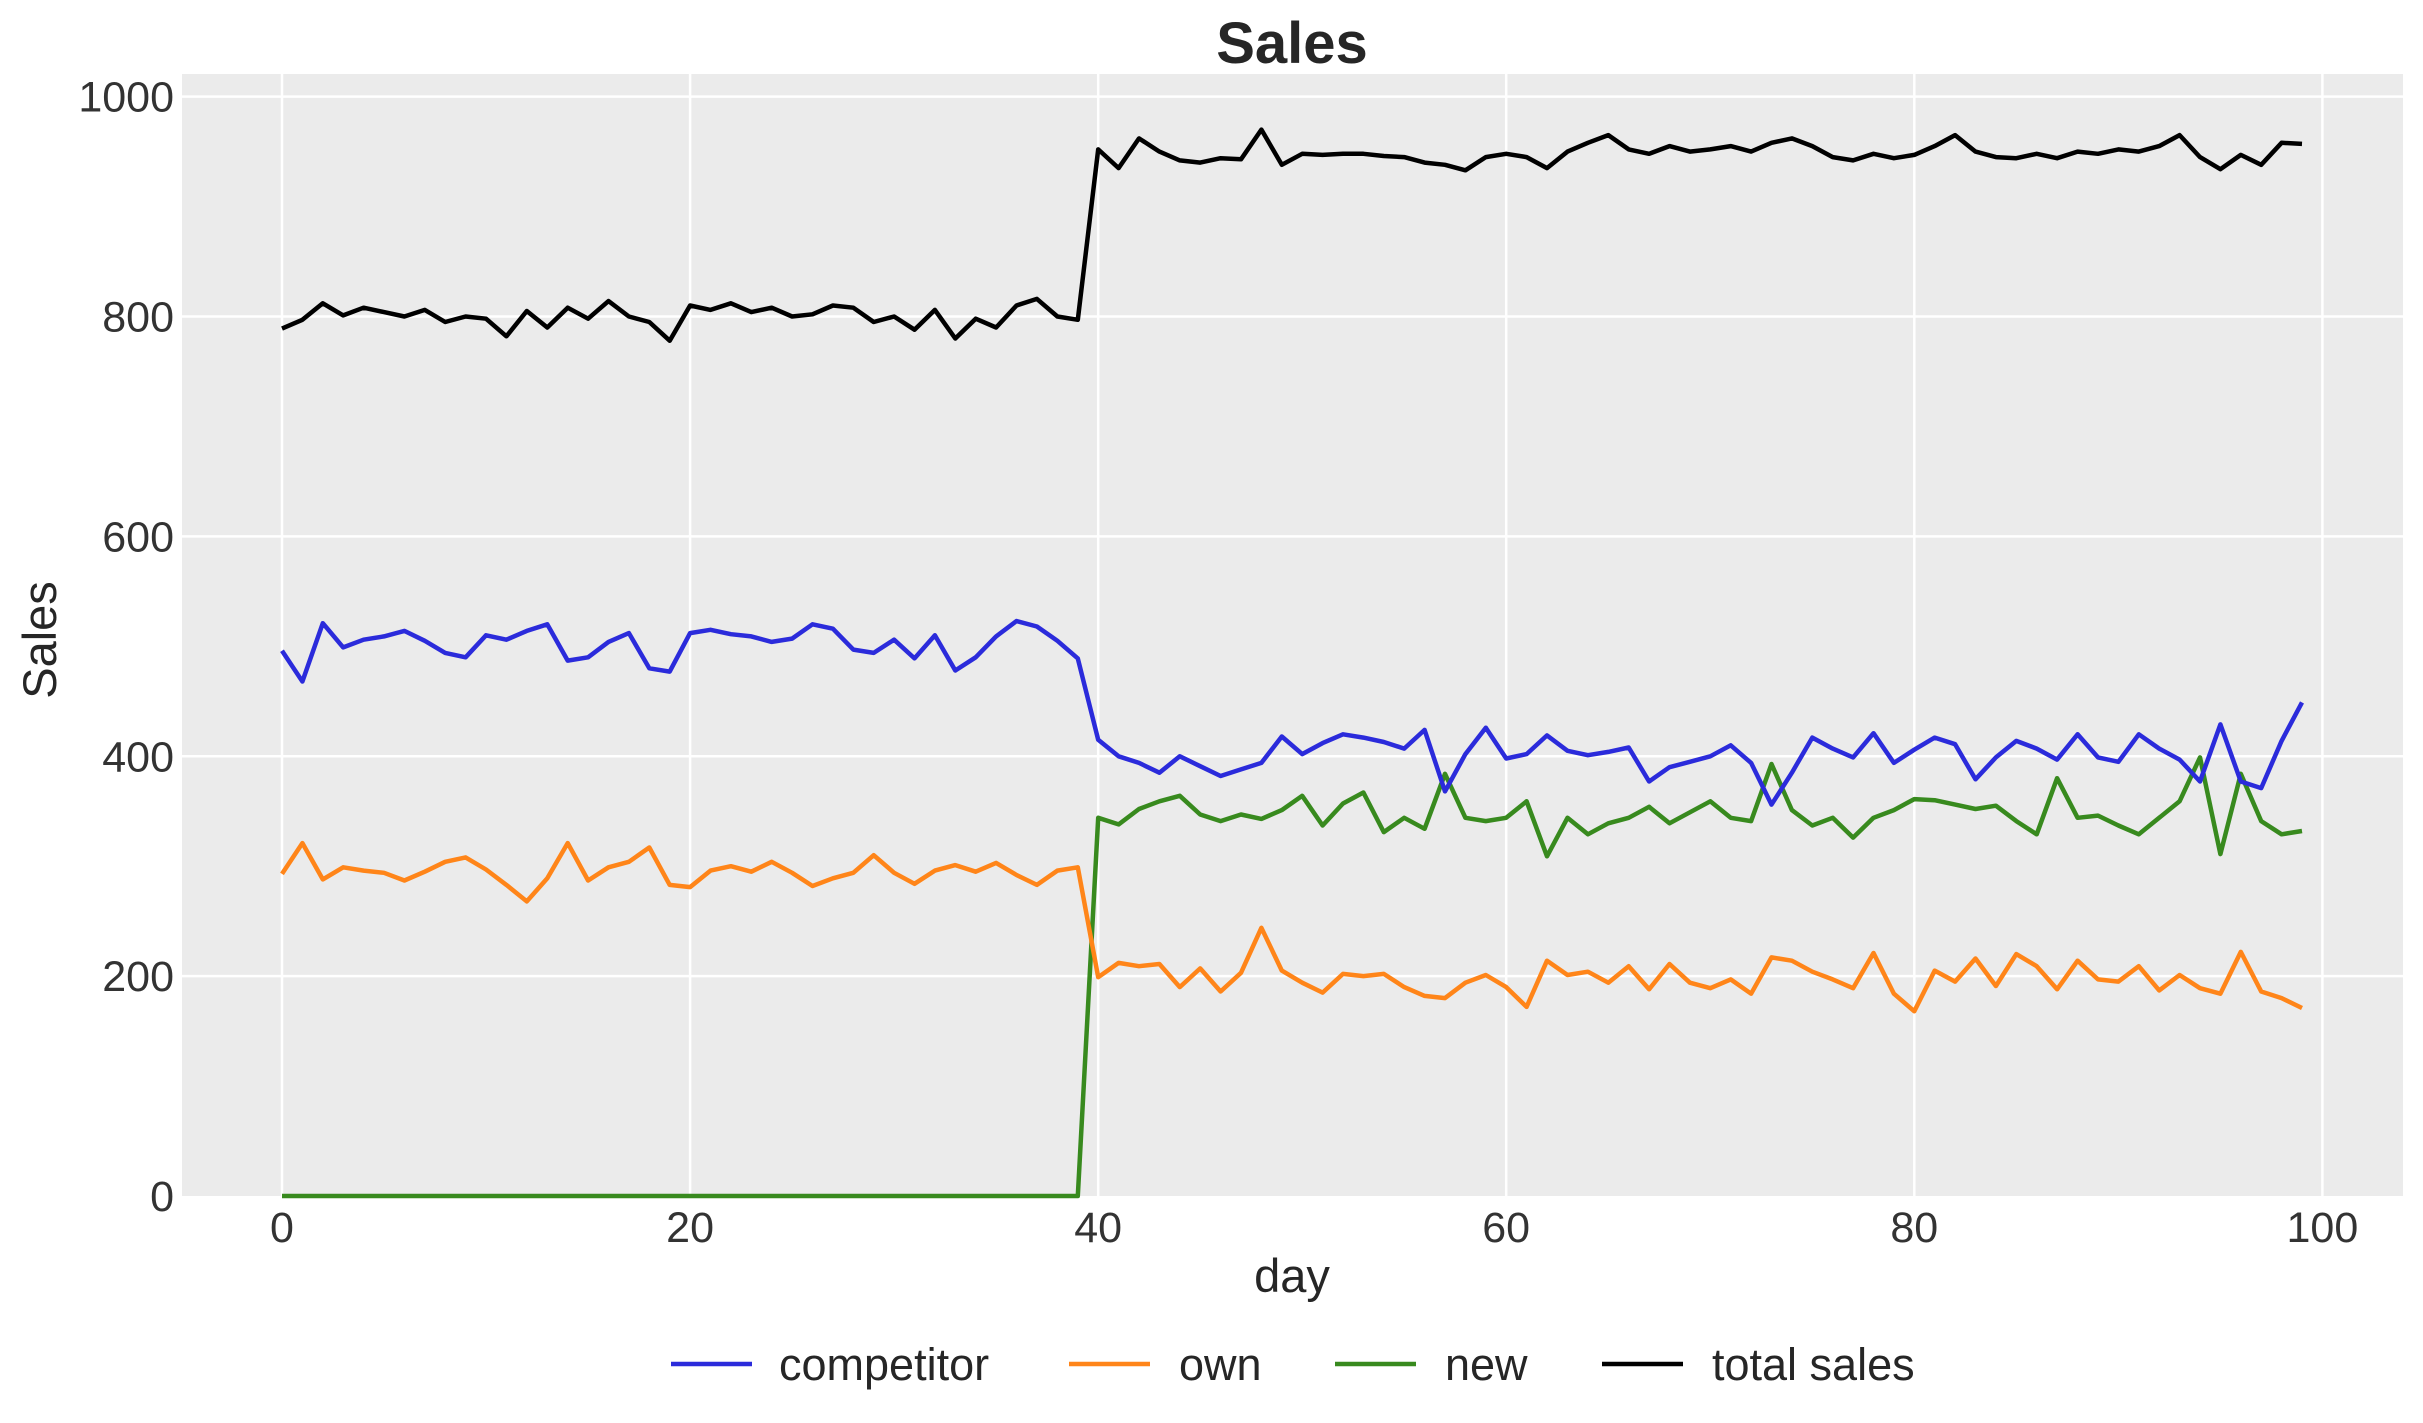 This screenshot has width=2423, height=1423. What do you see at coordinates (1098, 1228) in the screenshot?
I see `svg-text: 40` at bounding box center [1098, 1228].